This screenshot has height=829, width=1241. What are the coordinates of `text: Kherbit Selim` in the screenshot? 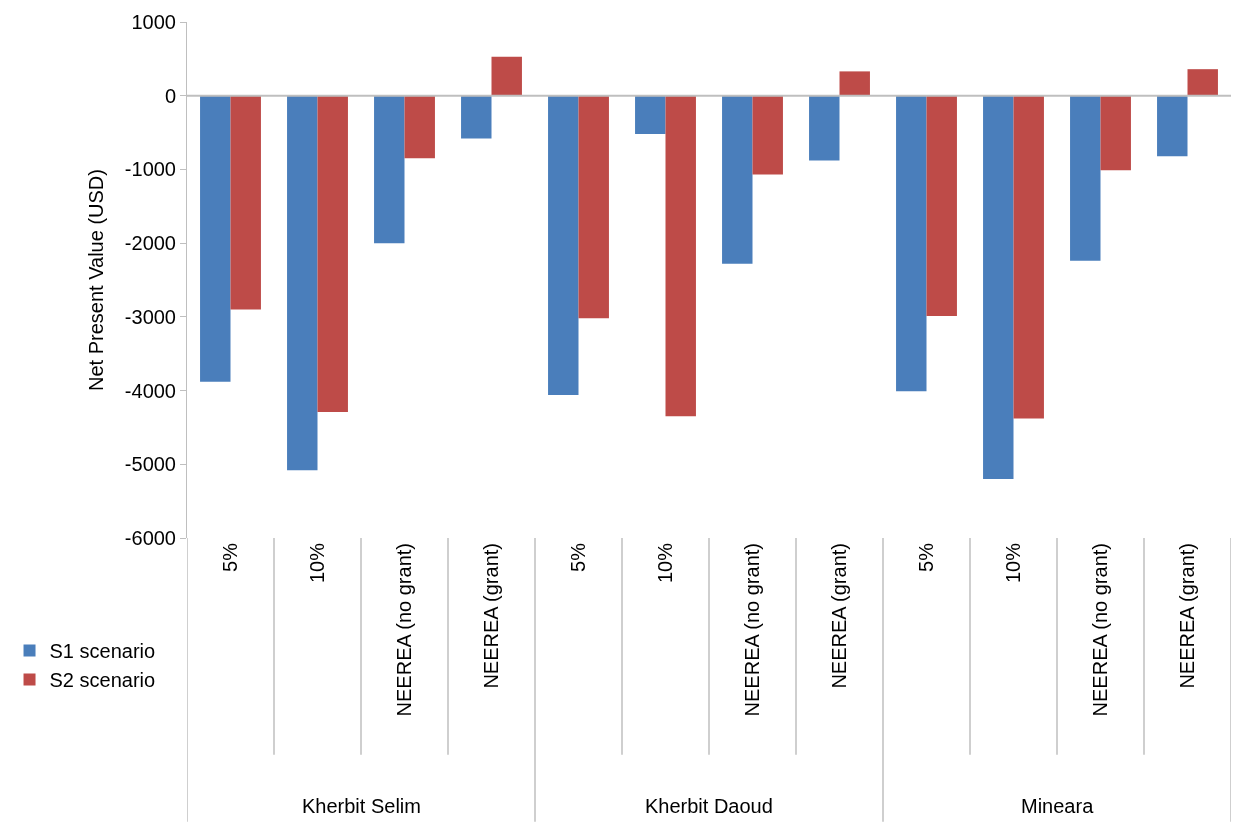 It's located at (361, 806).